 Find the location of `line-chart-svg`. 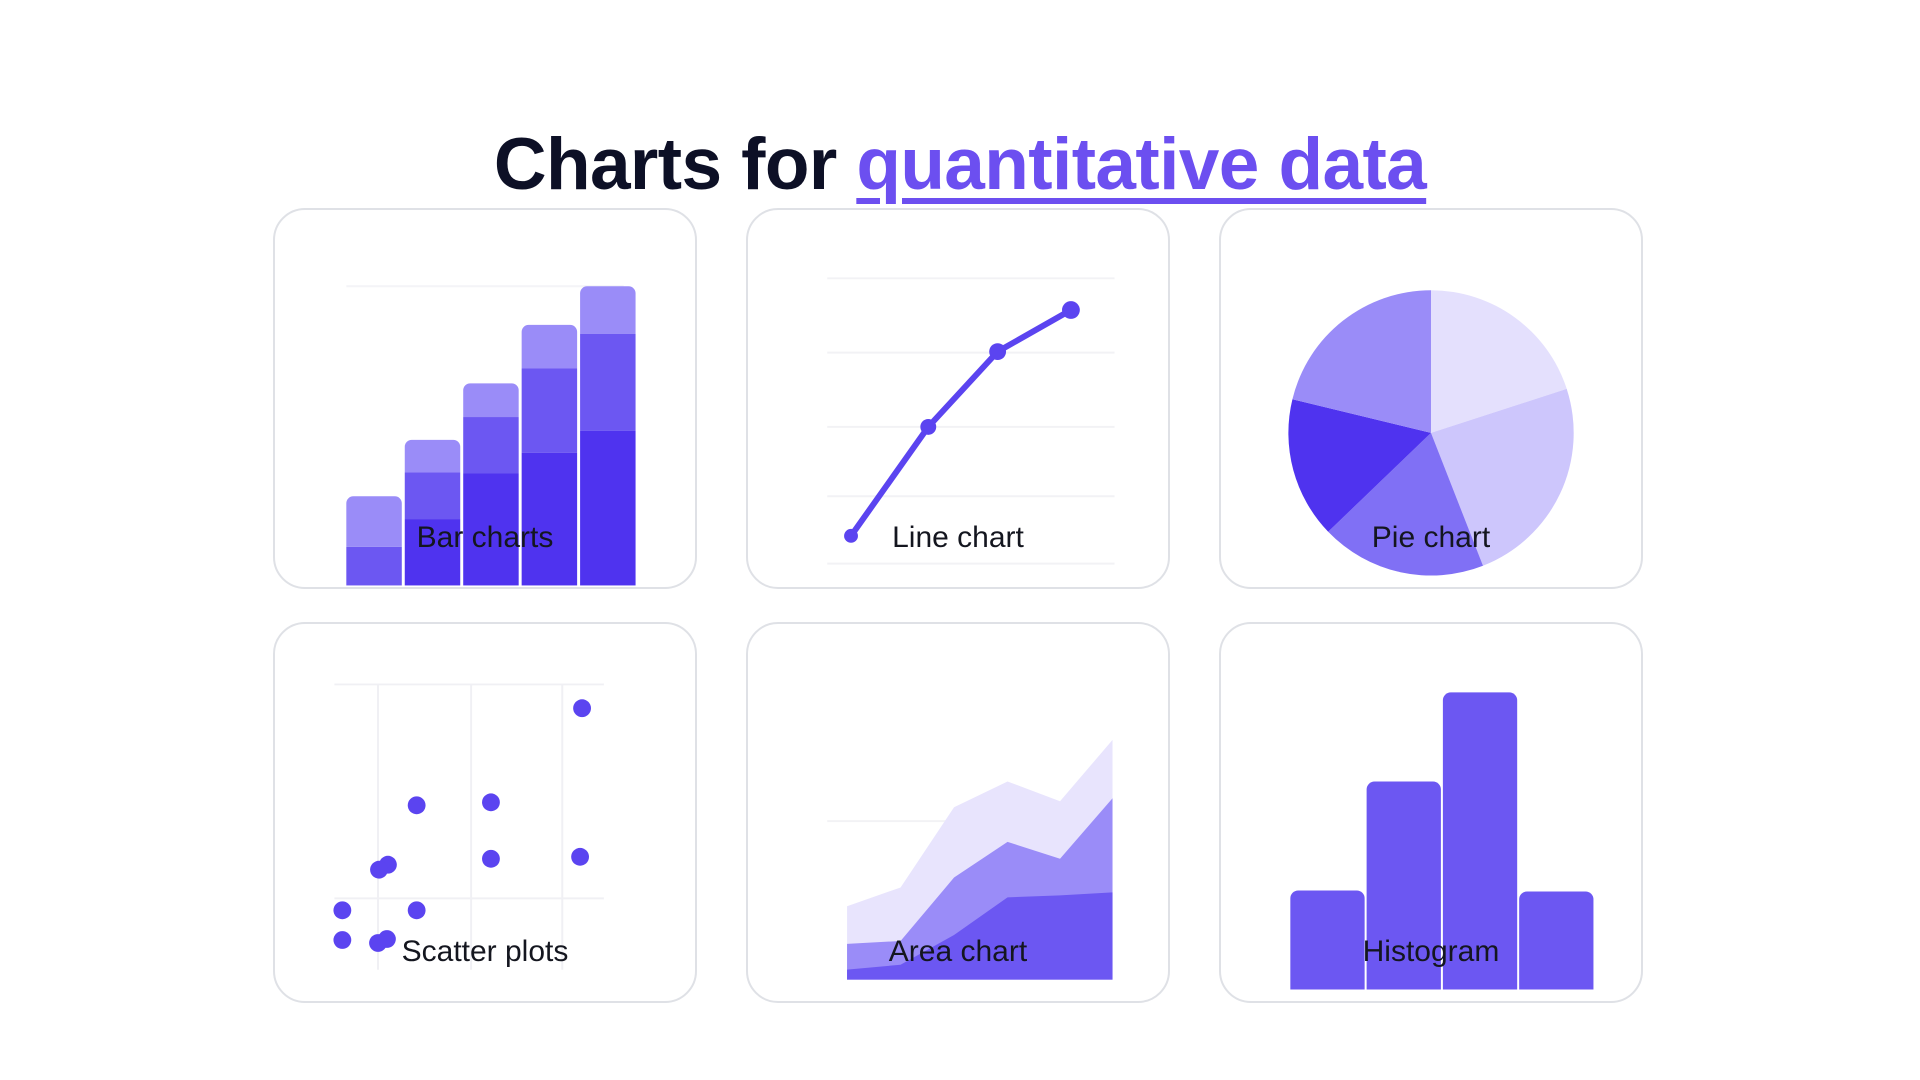

line-chart-svg is located at coordinates (971, 421).